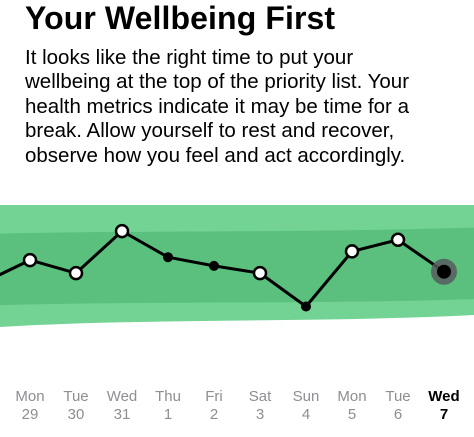 This screenshot has width=474, height=437. What do you see at coordinates (214, 414) in the screenshot?
I see `day-date: 2` at bounding box center [214, 414].